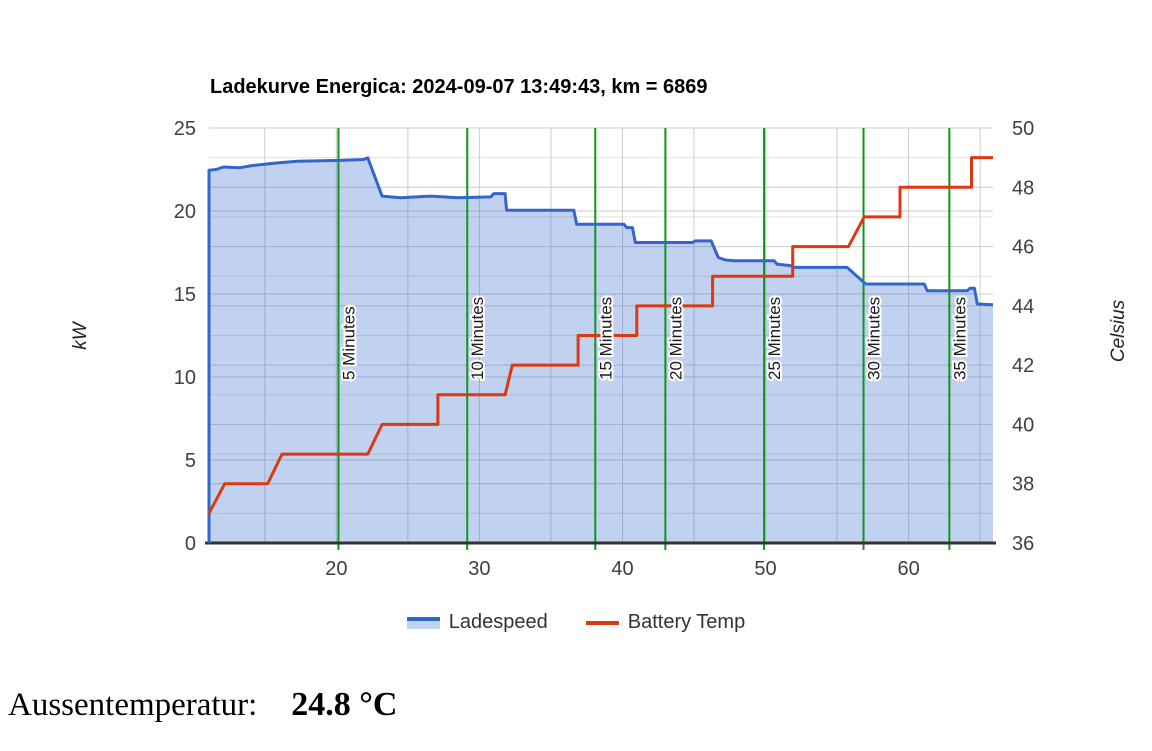  I want to click on x-tick-label: 50, so click(765, 569).